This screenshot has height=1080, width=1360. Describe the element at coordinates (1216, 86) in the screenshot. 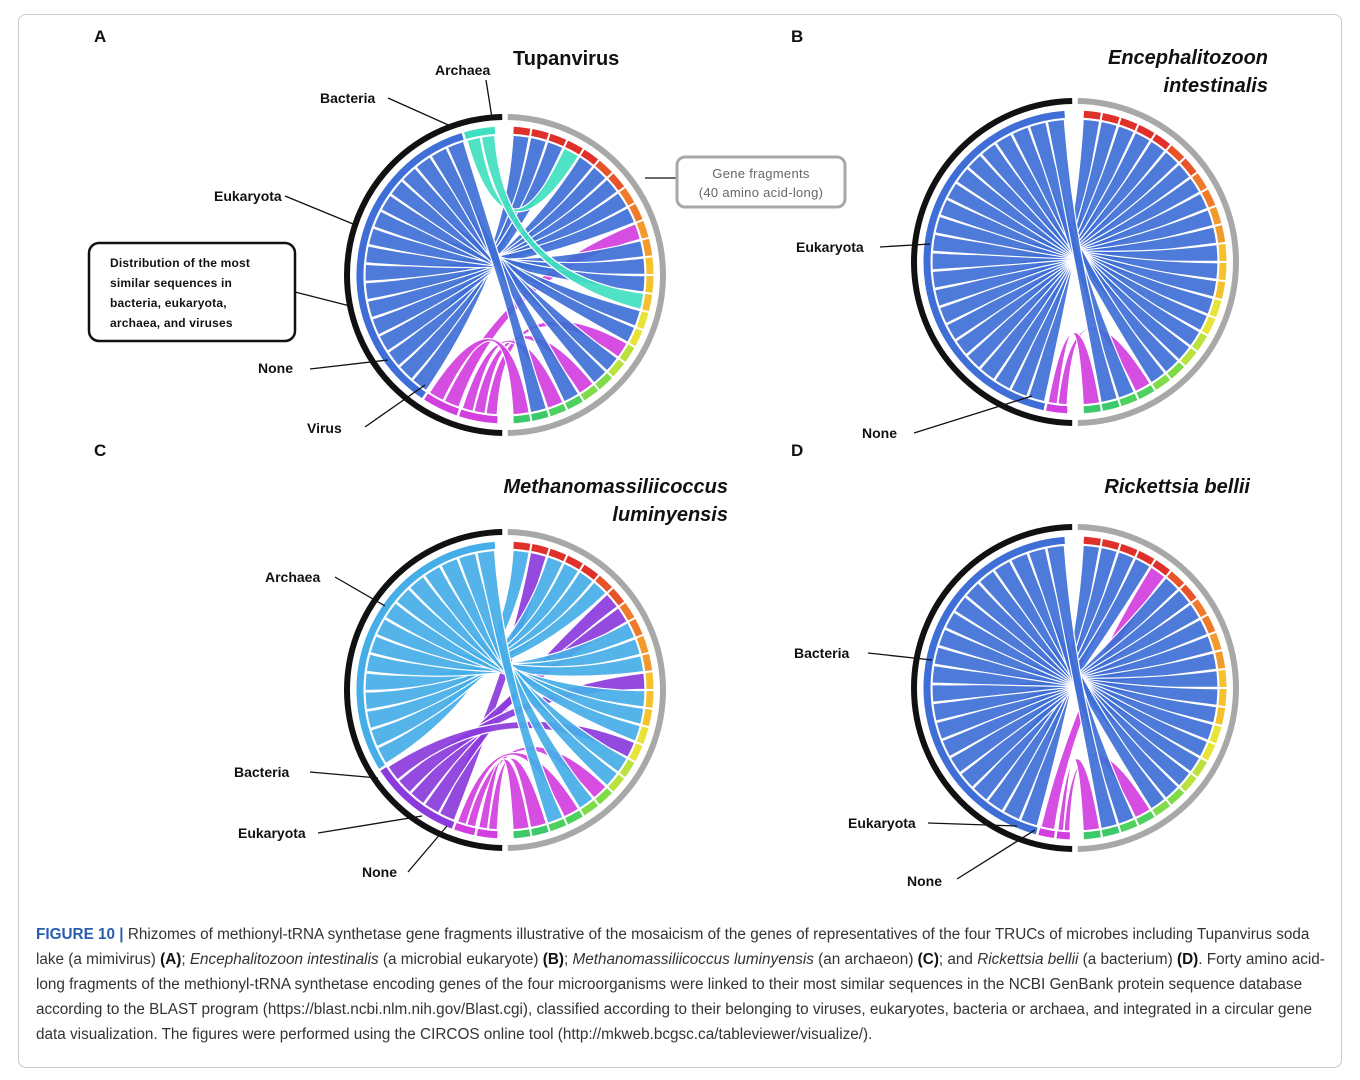

I see `panel-b-title-line2: intestinalis` at that location.